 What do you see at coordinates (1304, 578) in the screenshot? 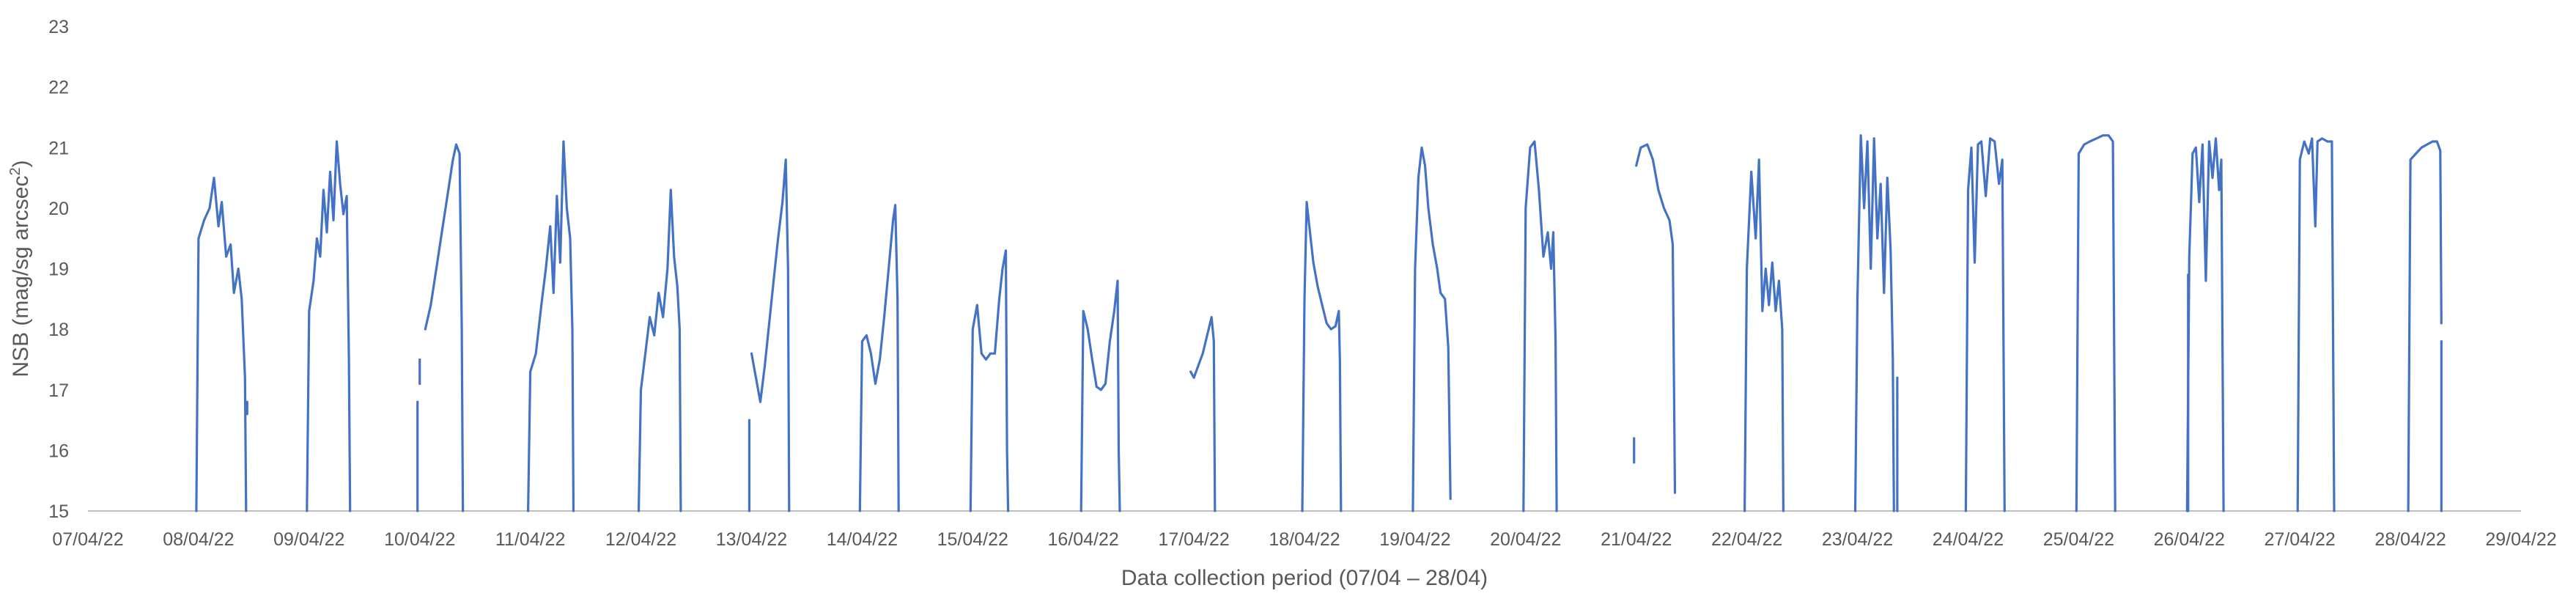
I see `x-axis-title: Data collection period (07/04 – 28/04)` at bounding box center [1304, 578].